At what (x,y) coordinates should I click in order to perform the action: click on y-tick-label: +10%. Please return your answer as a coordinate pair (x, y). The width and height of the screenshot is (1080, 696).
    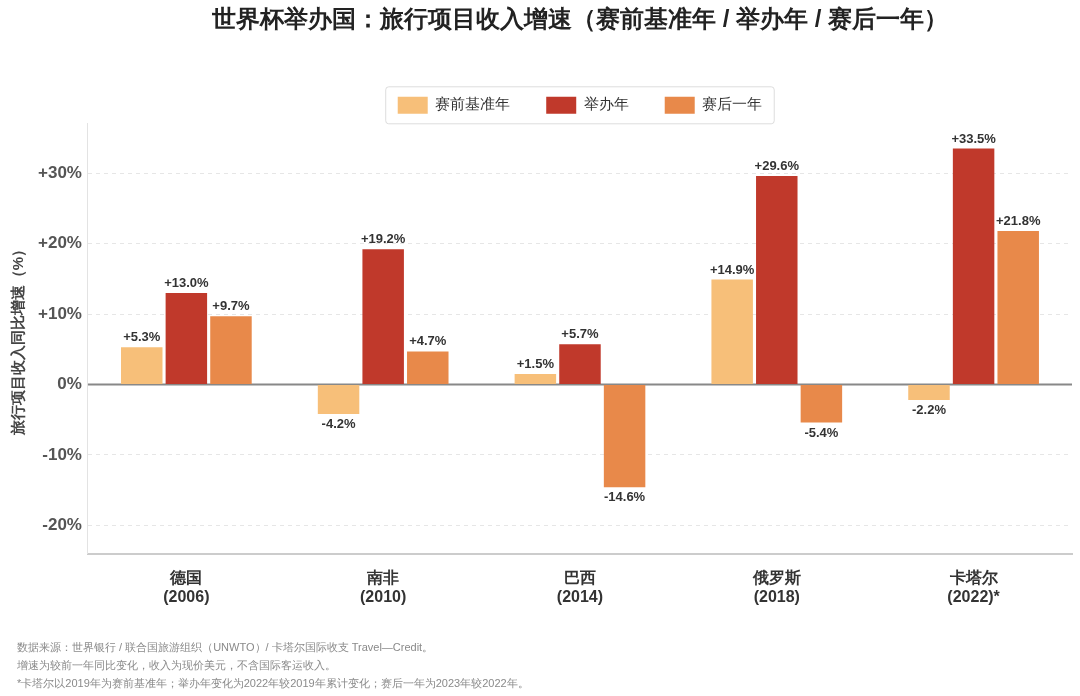
    Looking at the image, I should click on (60, 313).